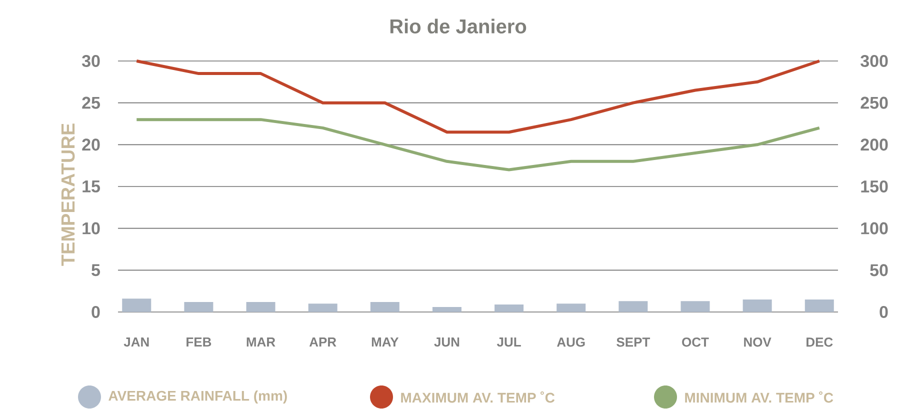 This screenshot has height=409, width=916. I want to click on y-tick-label: 5, so click(96, 270).